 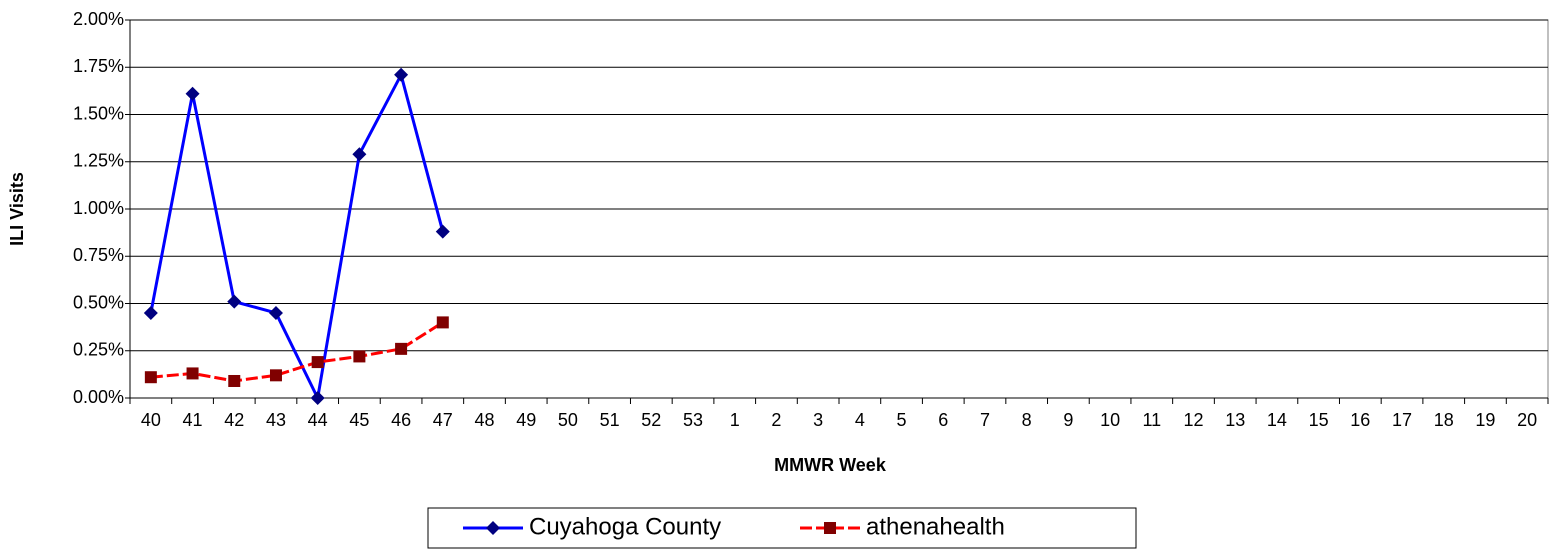 What do you see at coordinates (1402, 420) in the screenshot?
I see `x-tick-label: 17` at bounding box center [1402, 420].